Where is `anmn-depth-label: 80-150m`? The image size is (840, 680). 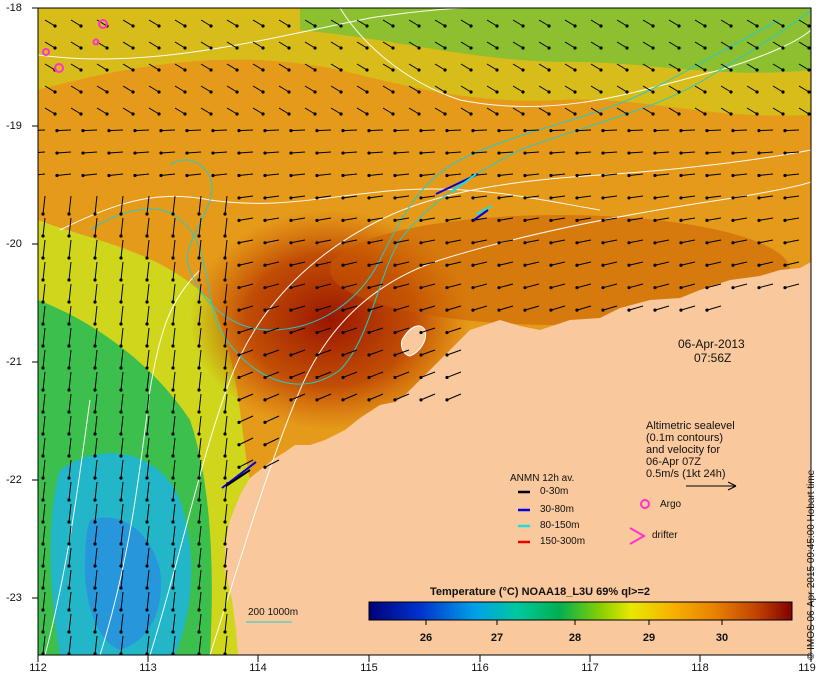 anmn-depth-label: 80-150m is located at coordinates (560, 525).